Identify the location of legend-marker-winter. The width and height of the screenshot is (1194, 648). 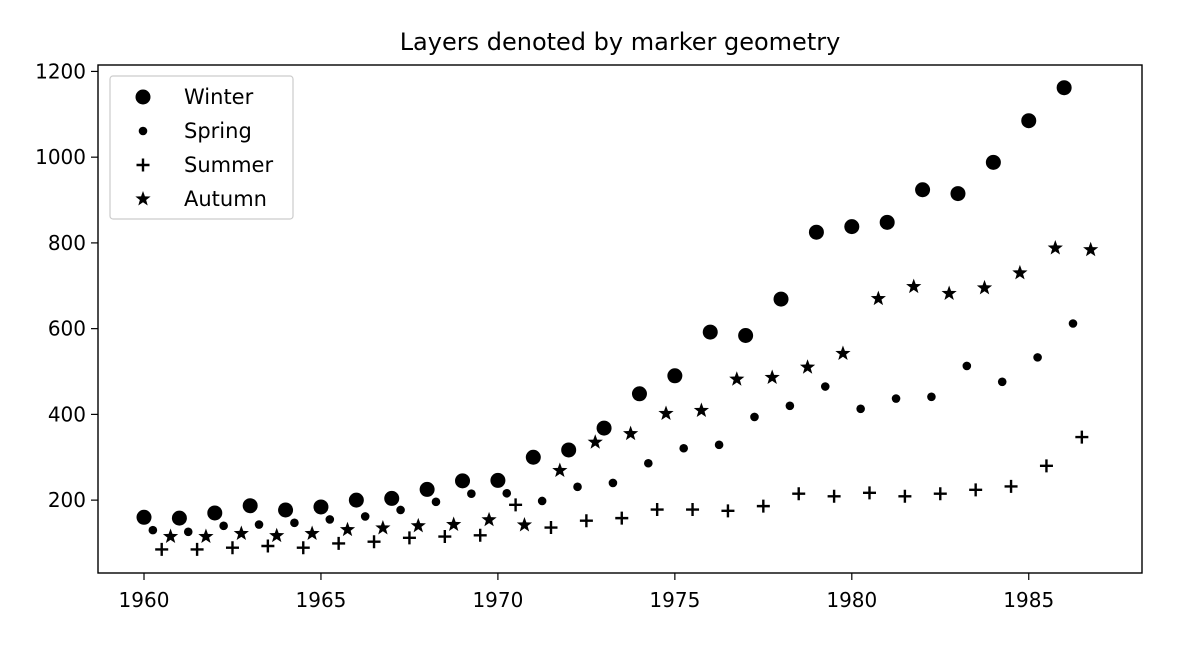
(143, 97).